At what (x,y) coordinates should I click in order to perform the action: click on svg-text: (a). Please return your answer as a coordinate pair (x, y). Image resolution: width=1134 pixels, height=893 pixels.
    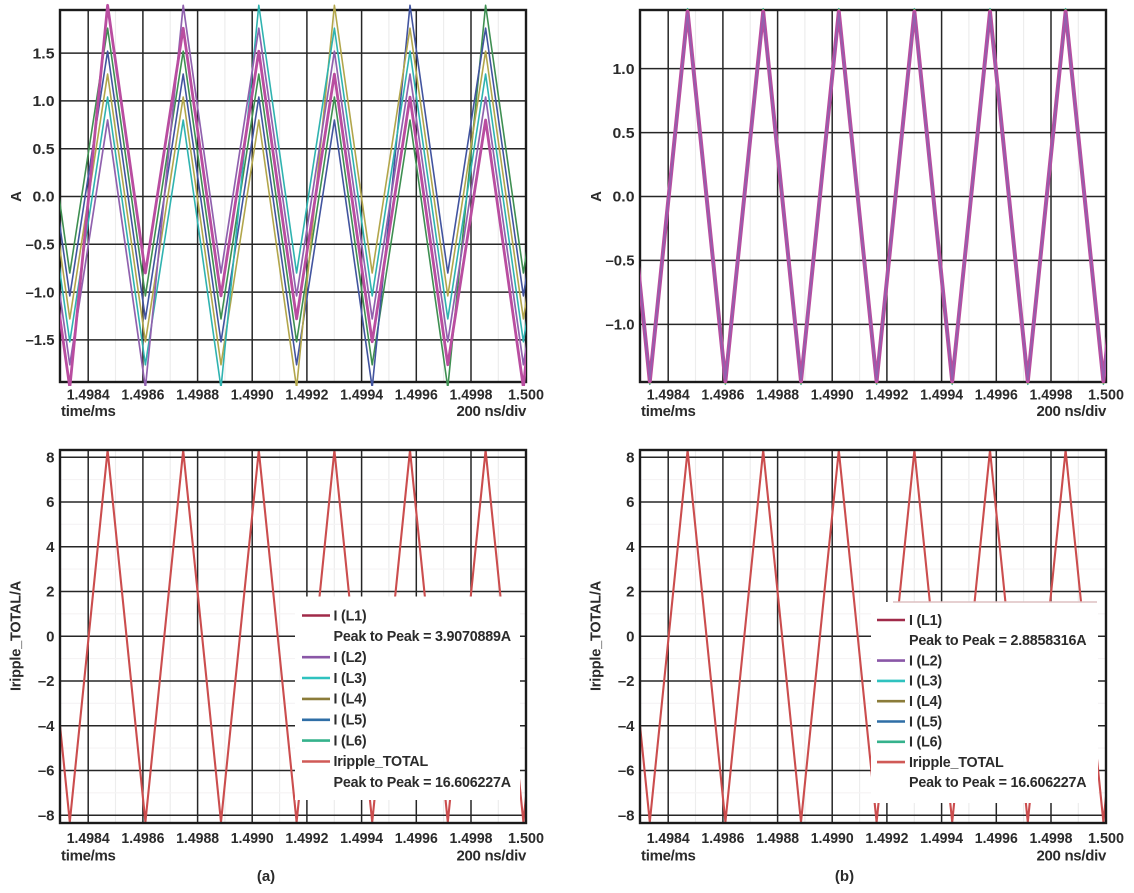
    Looking at the image, I should click on (266, 876).